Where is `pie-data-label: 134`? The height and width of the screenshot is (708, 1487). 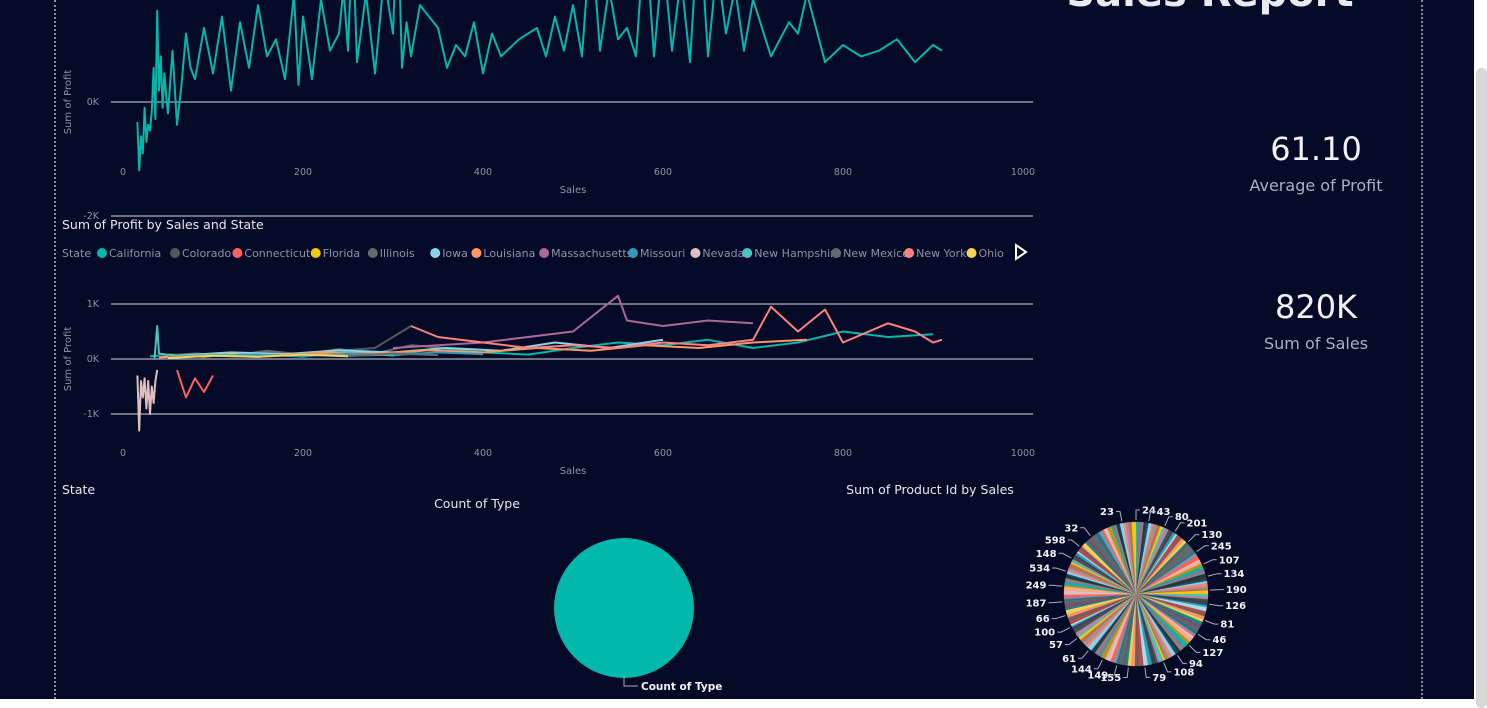 pie-data-label: 134 is located at coordinates (1234, 574).